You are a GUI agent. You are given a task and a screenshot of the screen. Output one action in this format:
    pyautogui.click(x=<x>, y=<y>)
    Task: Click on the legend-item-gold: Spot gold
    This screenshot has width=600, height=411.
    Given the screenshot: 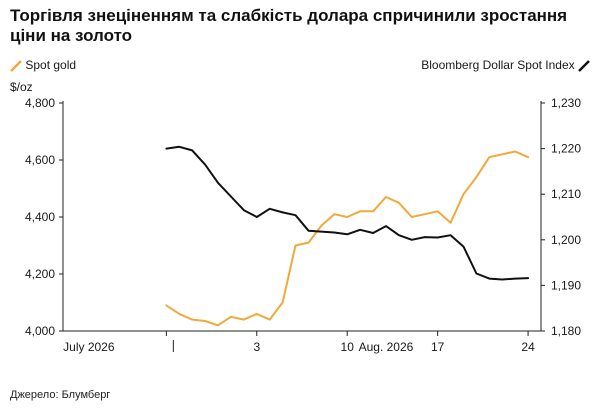 What is the action you would take?
    pyautogui.click(x=43, y=65)
    